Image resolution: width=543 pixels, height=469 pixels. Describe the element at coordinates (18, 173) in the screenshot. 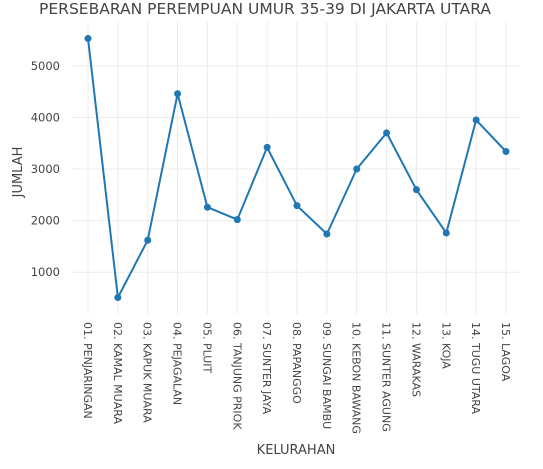

I see `y-axis-label: JUMLAH` at that location.